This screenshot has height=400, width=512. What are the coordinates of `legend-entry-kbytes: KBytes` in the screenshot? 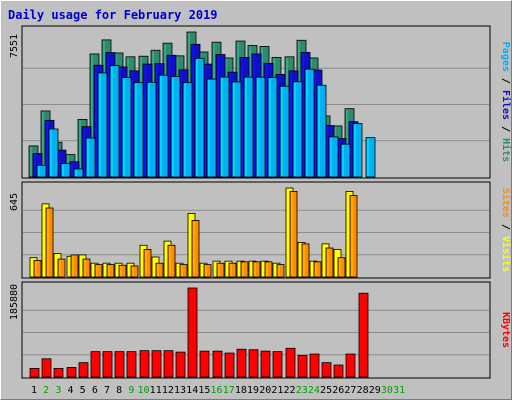 It's located at (505, 330).